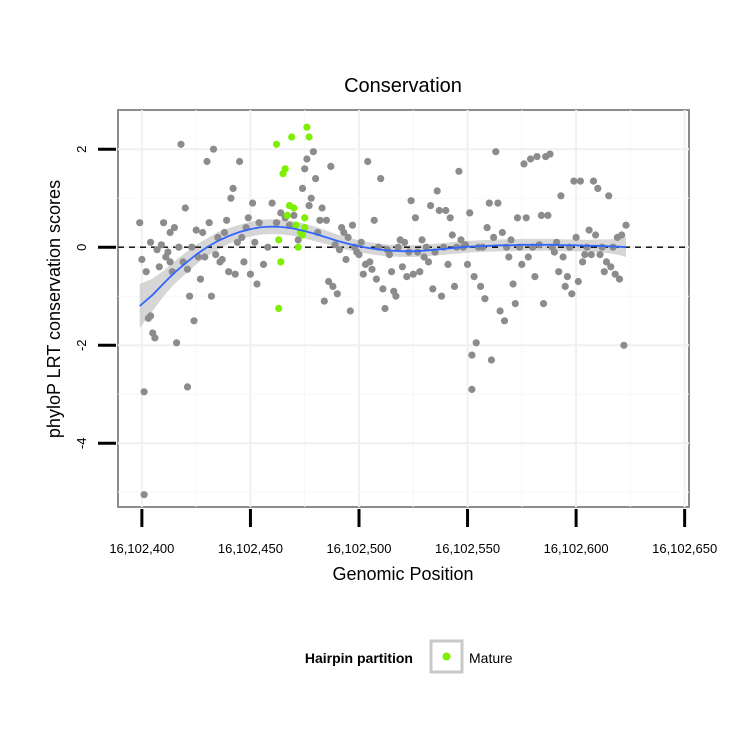 The height and width of the screenshot is (755, 750). What do you see at coordinates (81, 444) in the screenshot?
I see `y-tick-label: -4` at bounding box center [81, 444].